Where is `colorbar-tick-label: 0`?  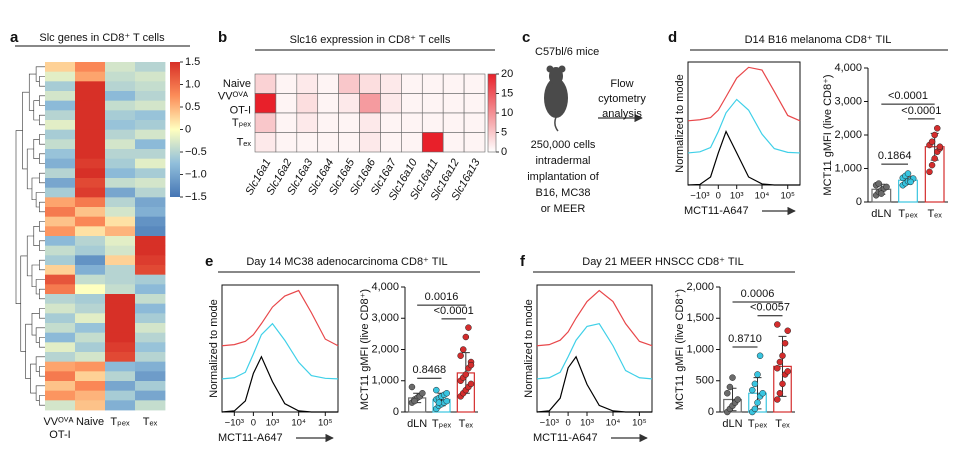
colorbar-tick-label: 0 is located at coordinates (188, 129).